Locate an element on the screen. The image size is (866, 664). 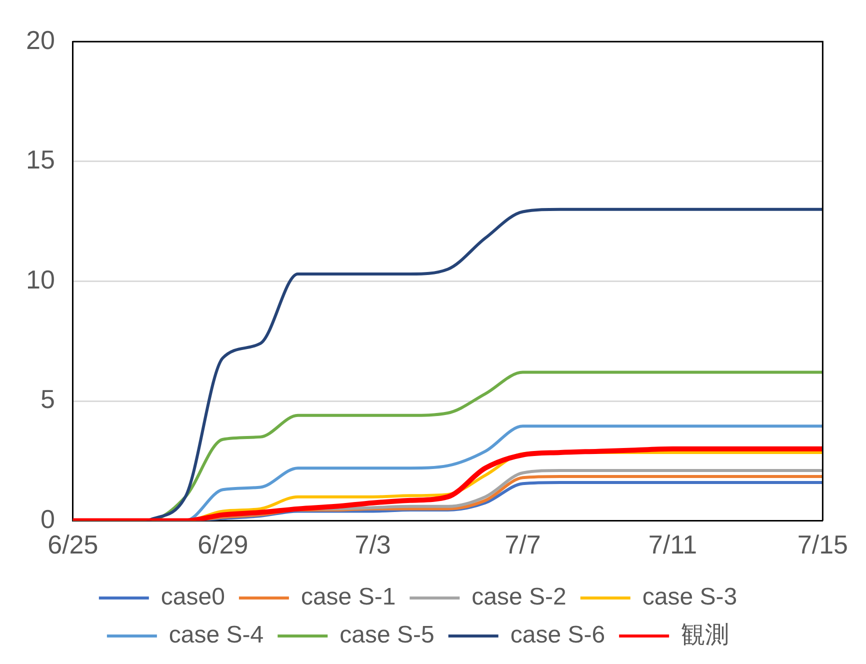
legend-label: case S-1 is located at coordinates (348, 597).